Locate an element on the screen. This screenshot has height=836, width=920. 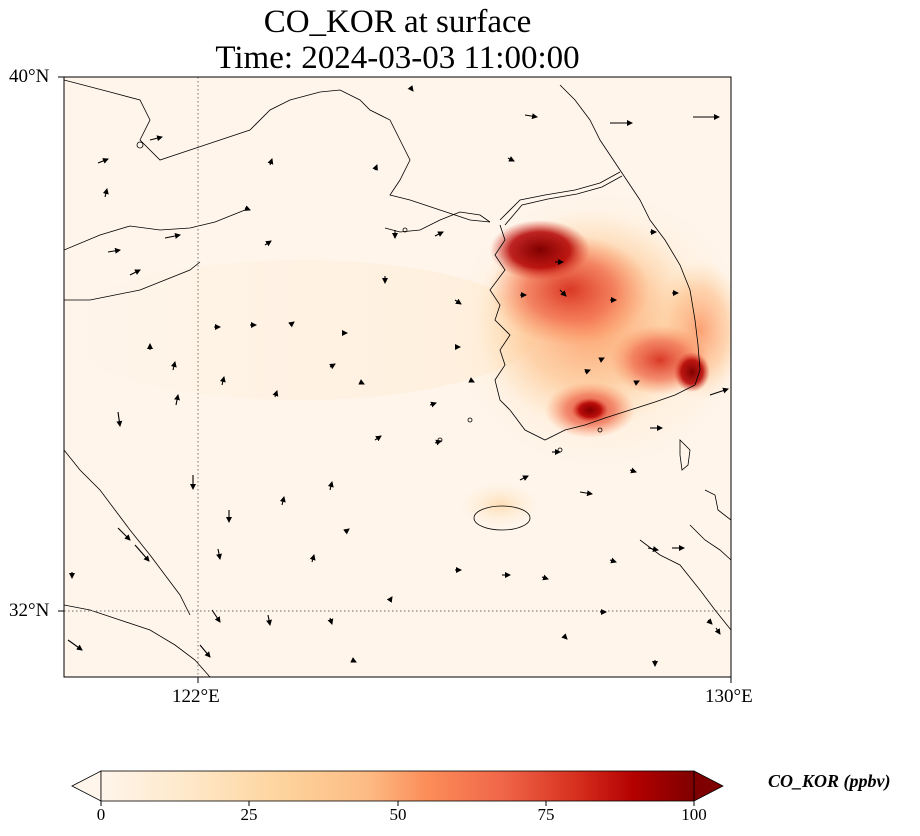
colorbar-extend-max is located at coordinates (708, 786).